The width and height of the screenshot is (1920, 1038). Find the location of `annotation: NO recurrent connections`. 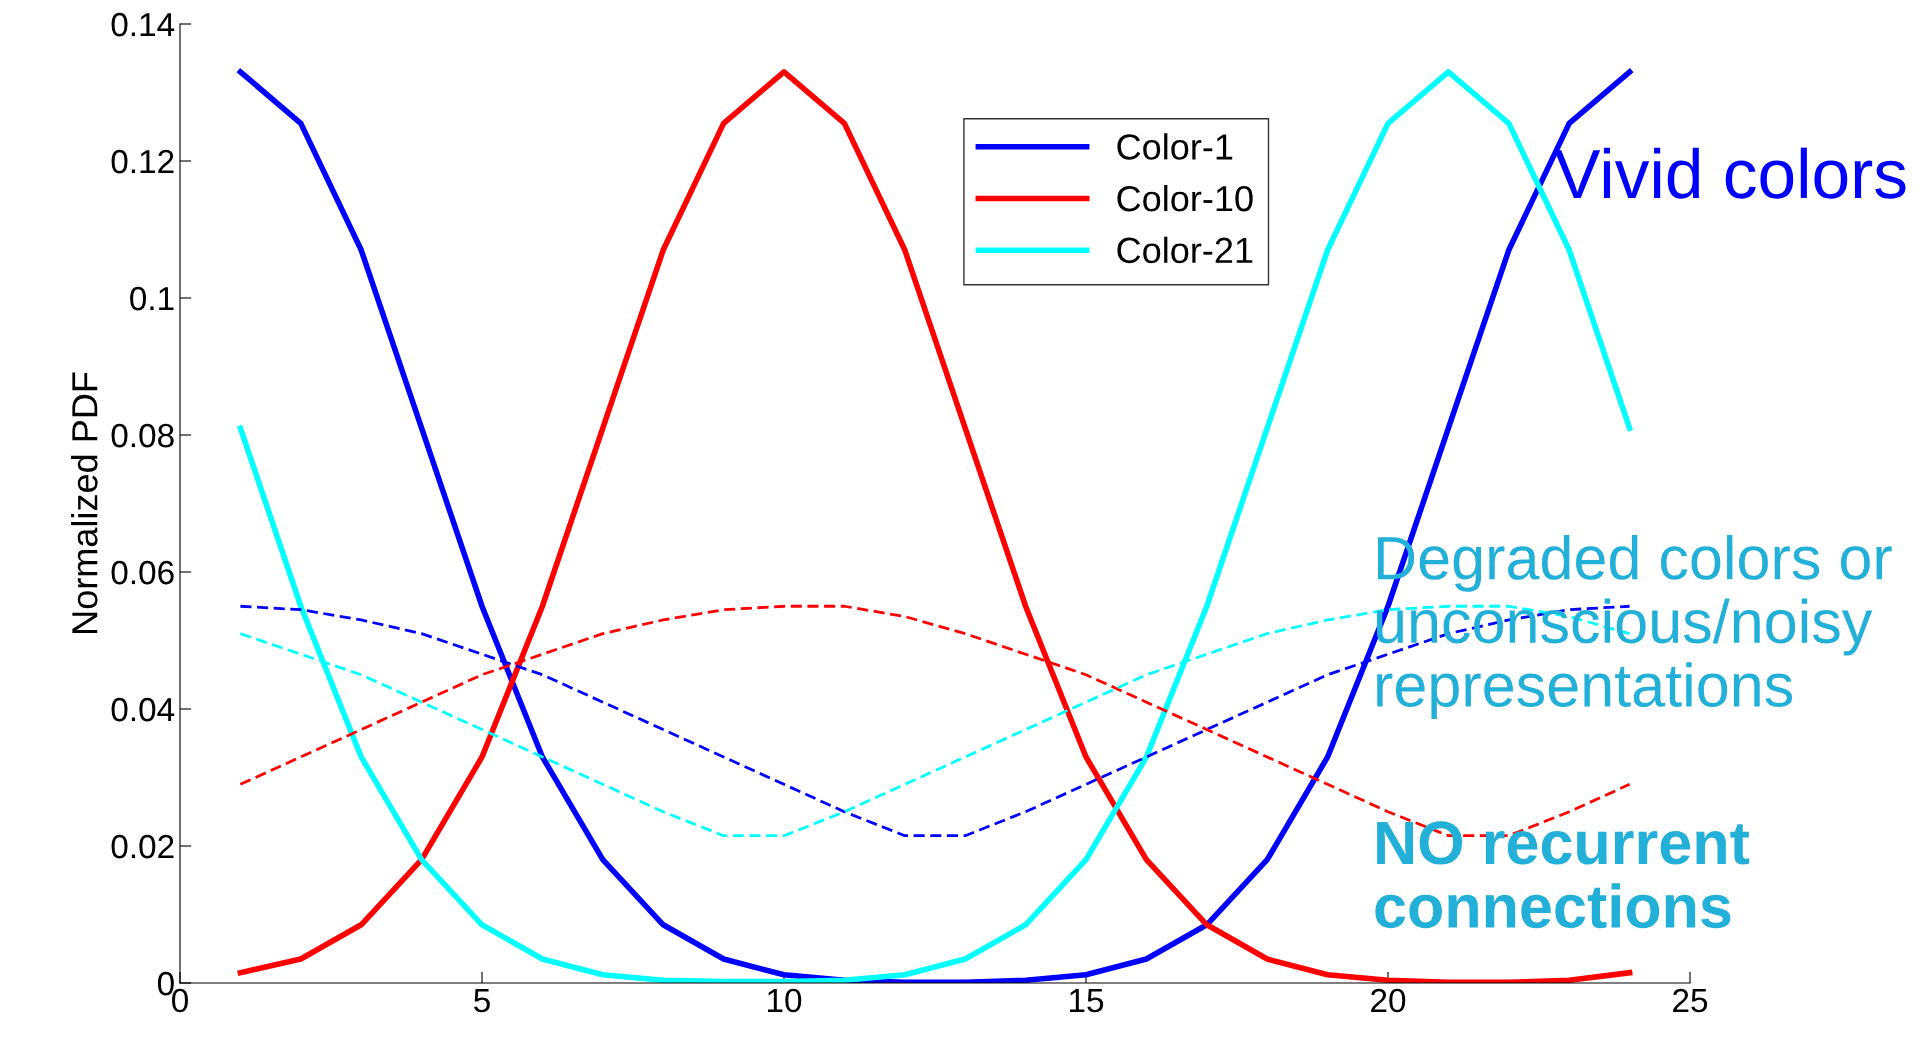

annotation: NO recurrent connections is located at coordinates (1562, 875).